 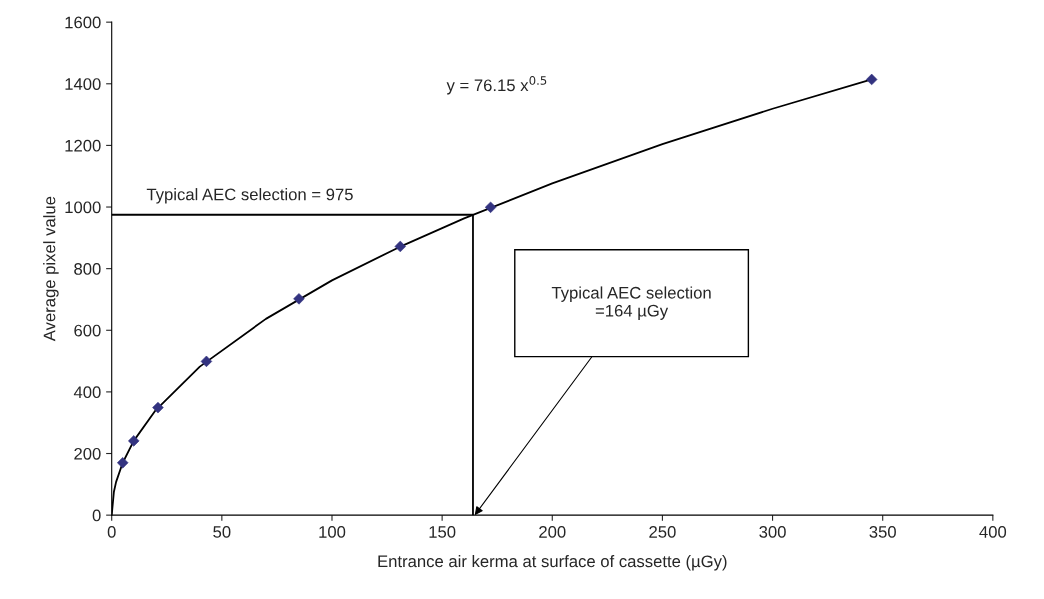 What do you see at coordinates (111, 532) in the screenshot?
I see `x-tick-label: 0` at bounding box center [111, 532].